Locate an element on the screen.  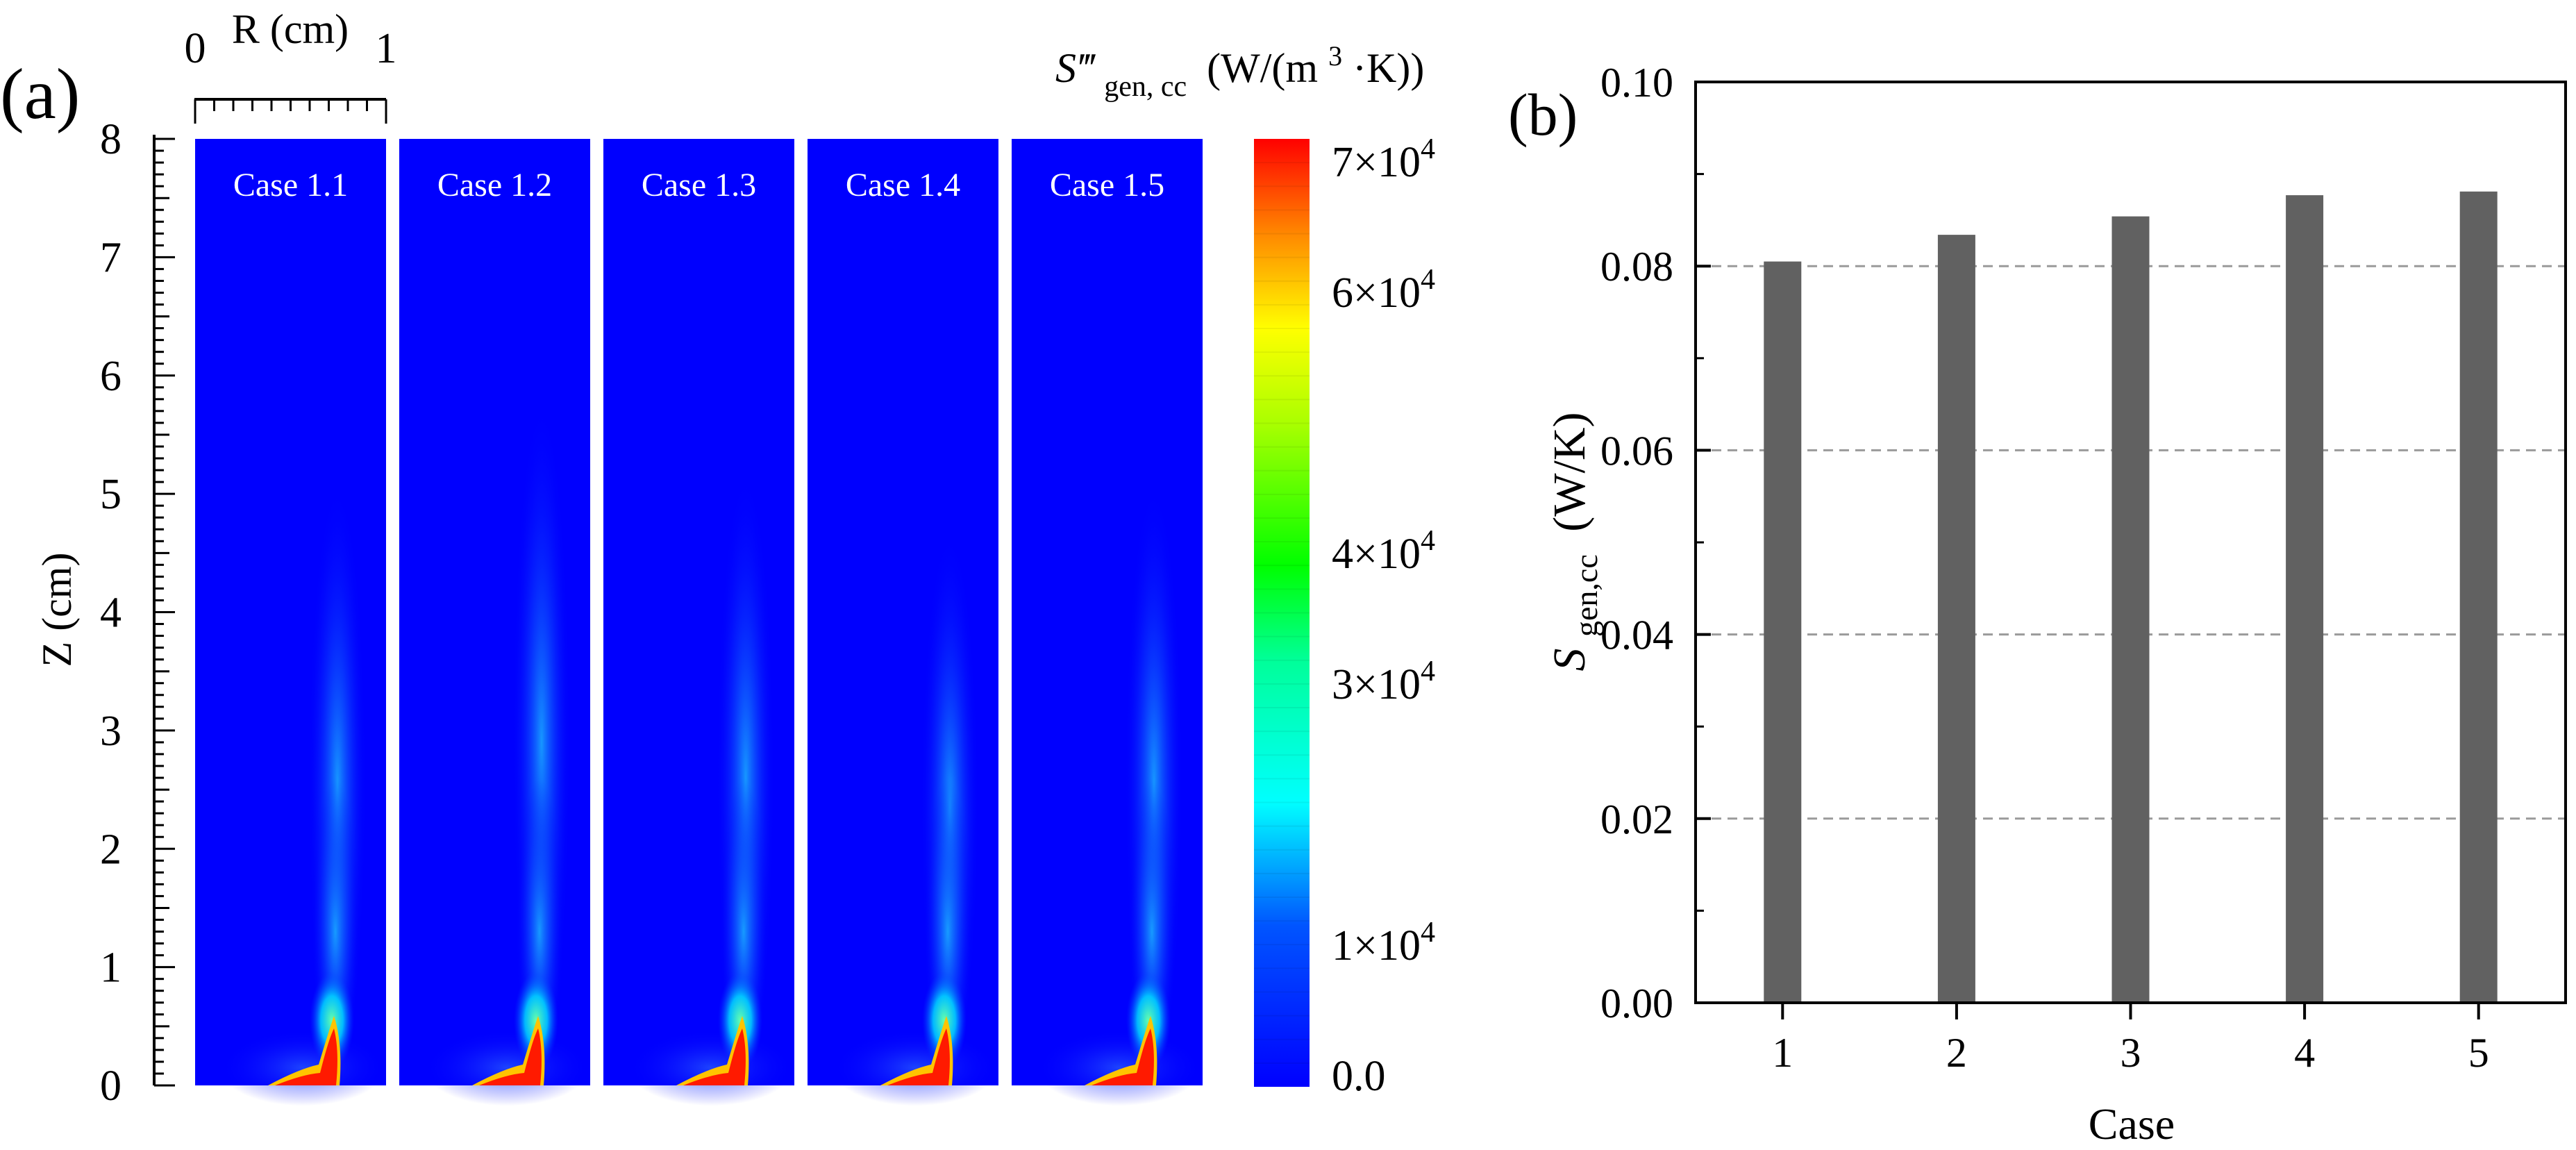
colorbar-tick-mantissa: 7×10 is located at coordinates (1376, 162).